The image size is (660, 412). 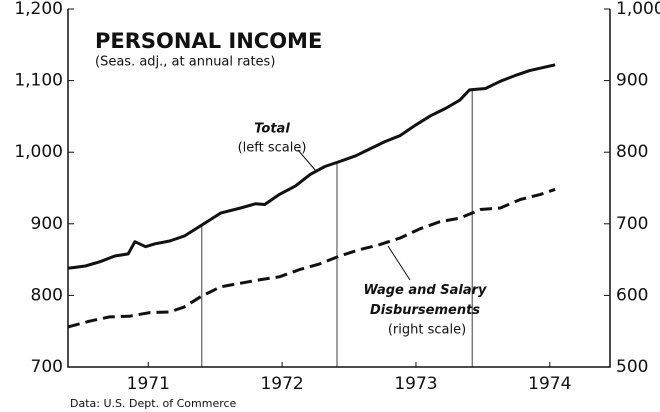 What do you see at coordinates (632, 152) in the screenshot?
I see `y2-tick-label: 800` at bounding box center [632, 152].